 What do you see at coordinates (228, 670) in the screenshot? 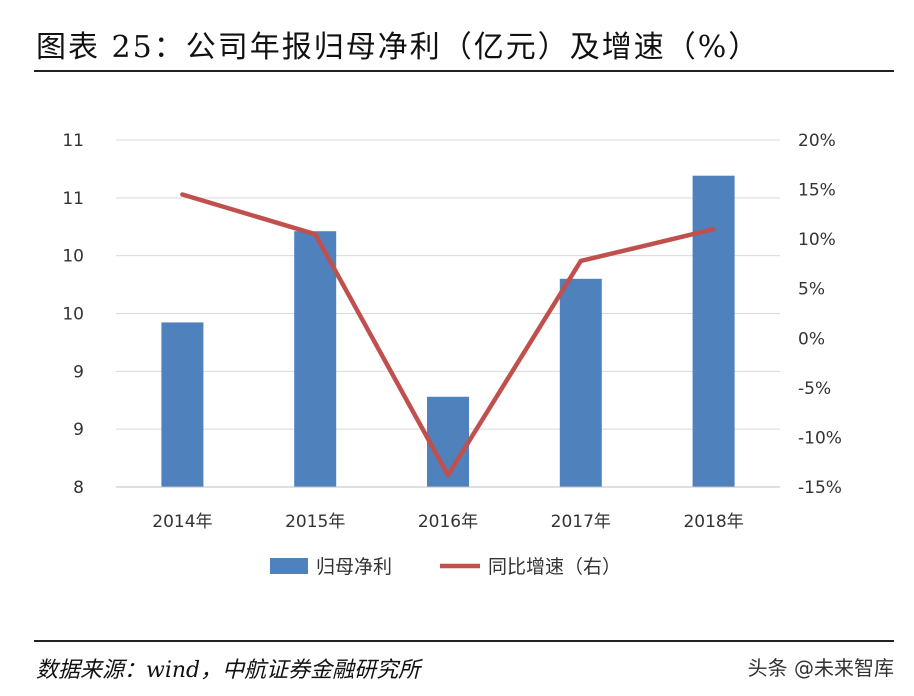
I see `data-source: 数据来源：wind，中航证券金融研究所` at bounding box center [228, 670].